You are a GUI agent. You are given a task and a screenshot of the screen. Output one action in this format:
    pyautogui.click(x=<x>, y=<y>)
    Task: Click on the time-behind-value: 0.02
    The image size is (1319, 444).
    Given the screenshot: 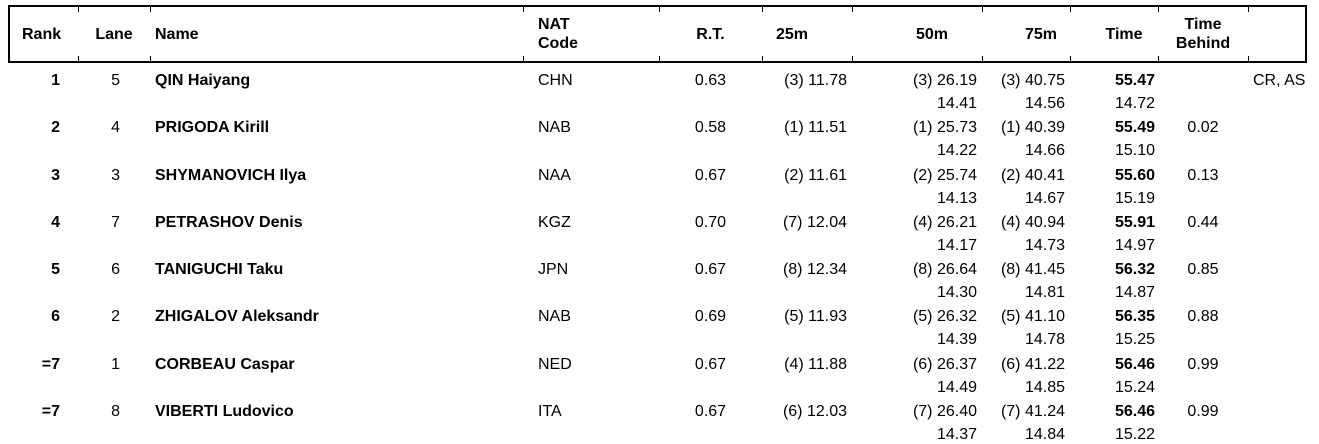 What is the action you would take?
    pyautogui.click(x=1203, y=128)
    